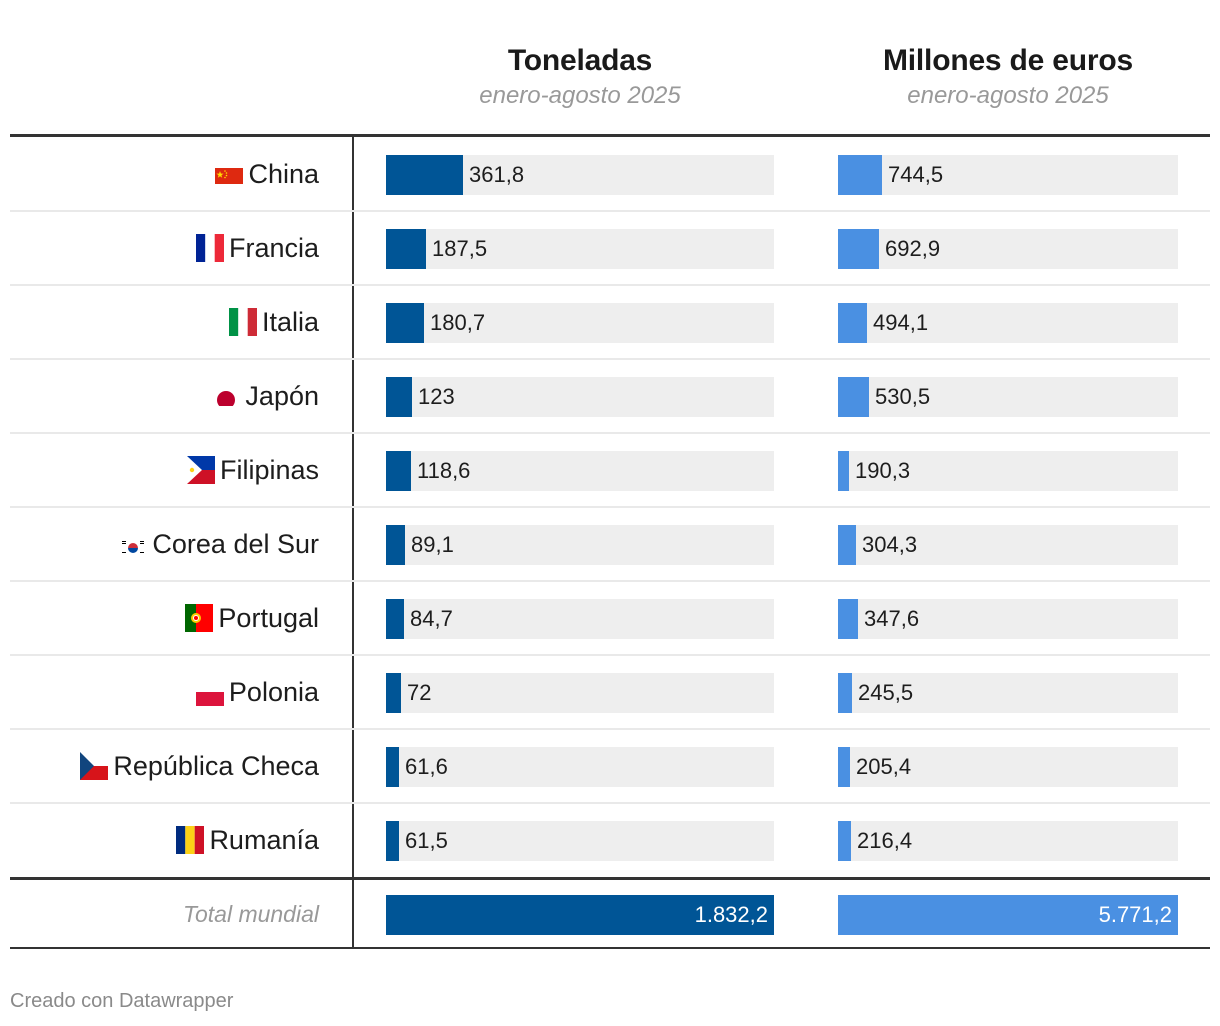 The width and height of the screenshot is (1220, 1026). Describe the element at coordinates (1008, 323) in the screenshot. I see `euros-bar-track: 494,1` at that location.